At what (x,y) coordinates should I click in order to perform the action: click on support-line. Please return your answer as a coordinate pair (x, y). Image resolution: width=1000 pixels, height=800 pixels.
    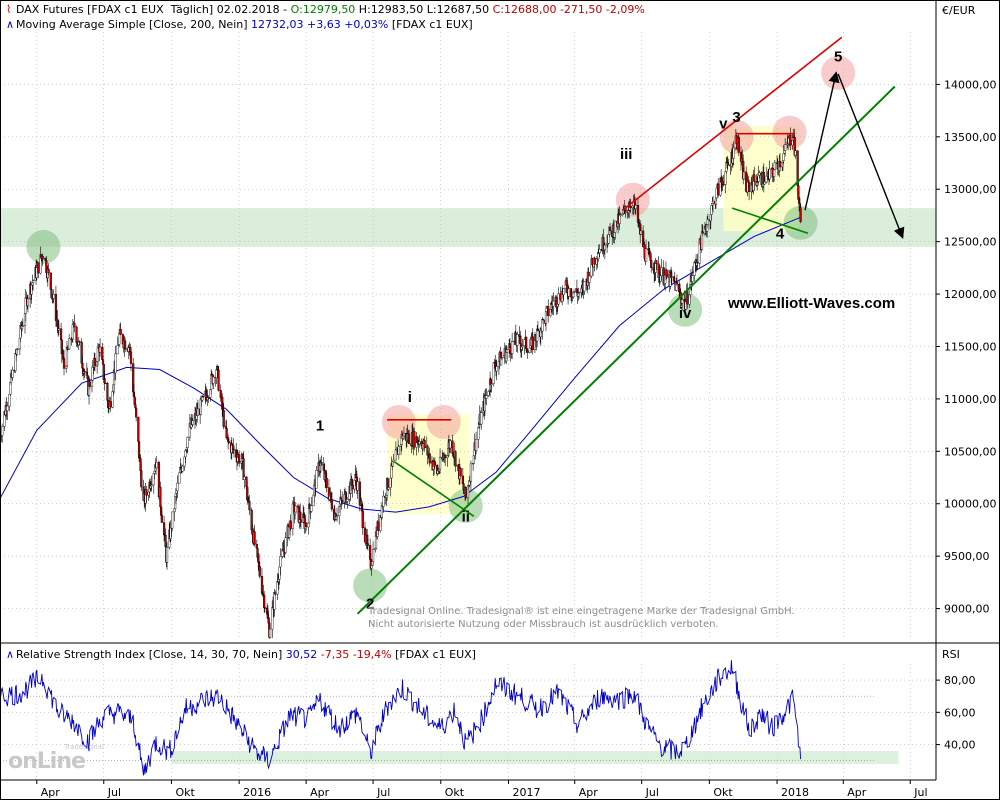
    Looking at the image, I should click on (434, 489).